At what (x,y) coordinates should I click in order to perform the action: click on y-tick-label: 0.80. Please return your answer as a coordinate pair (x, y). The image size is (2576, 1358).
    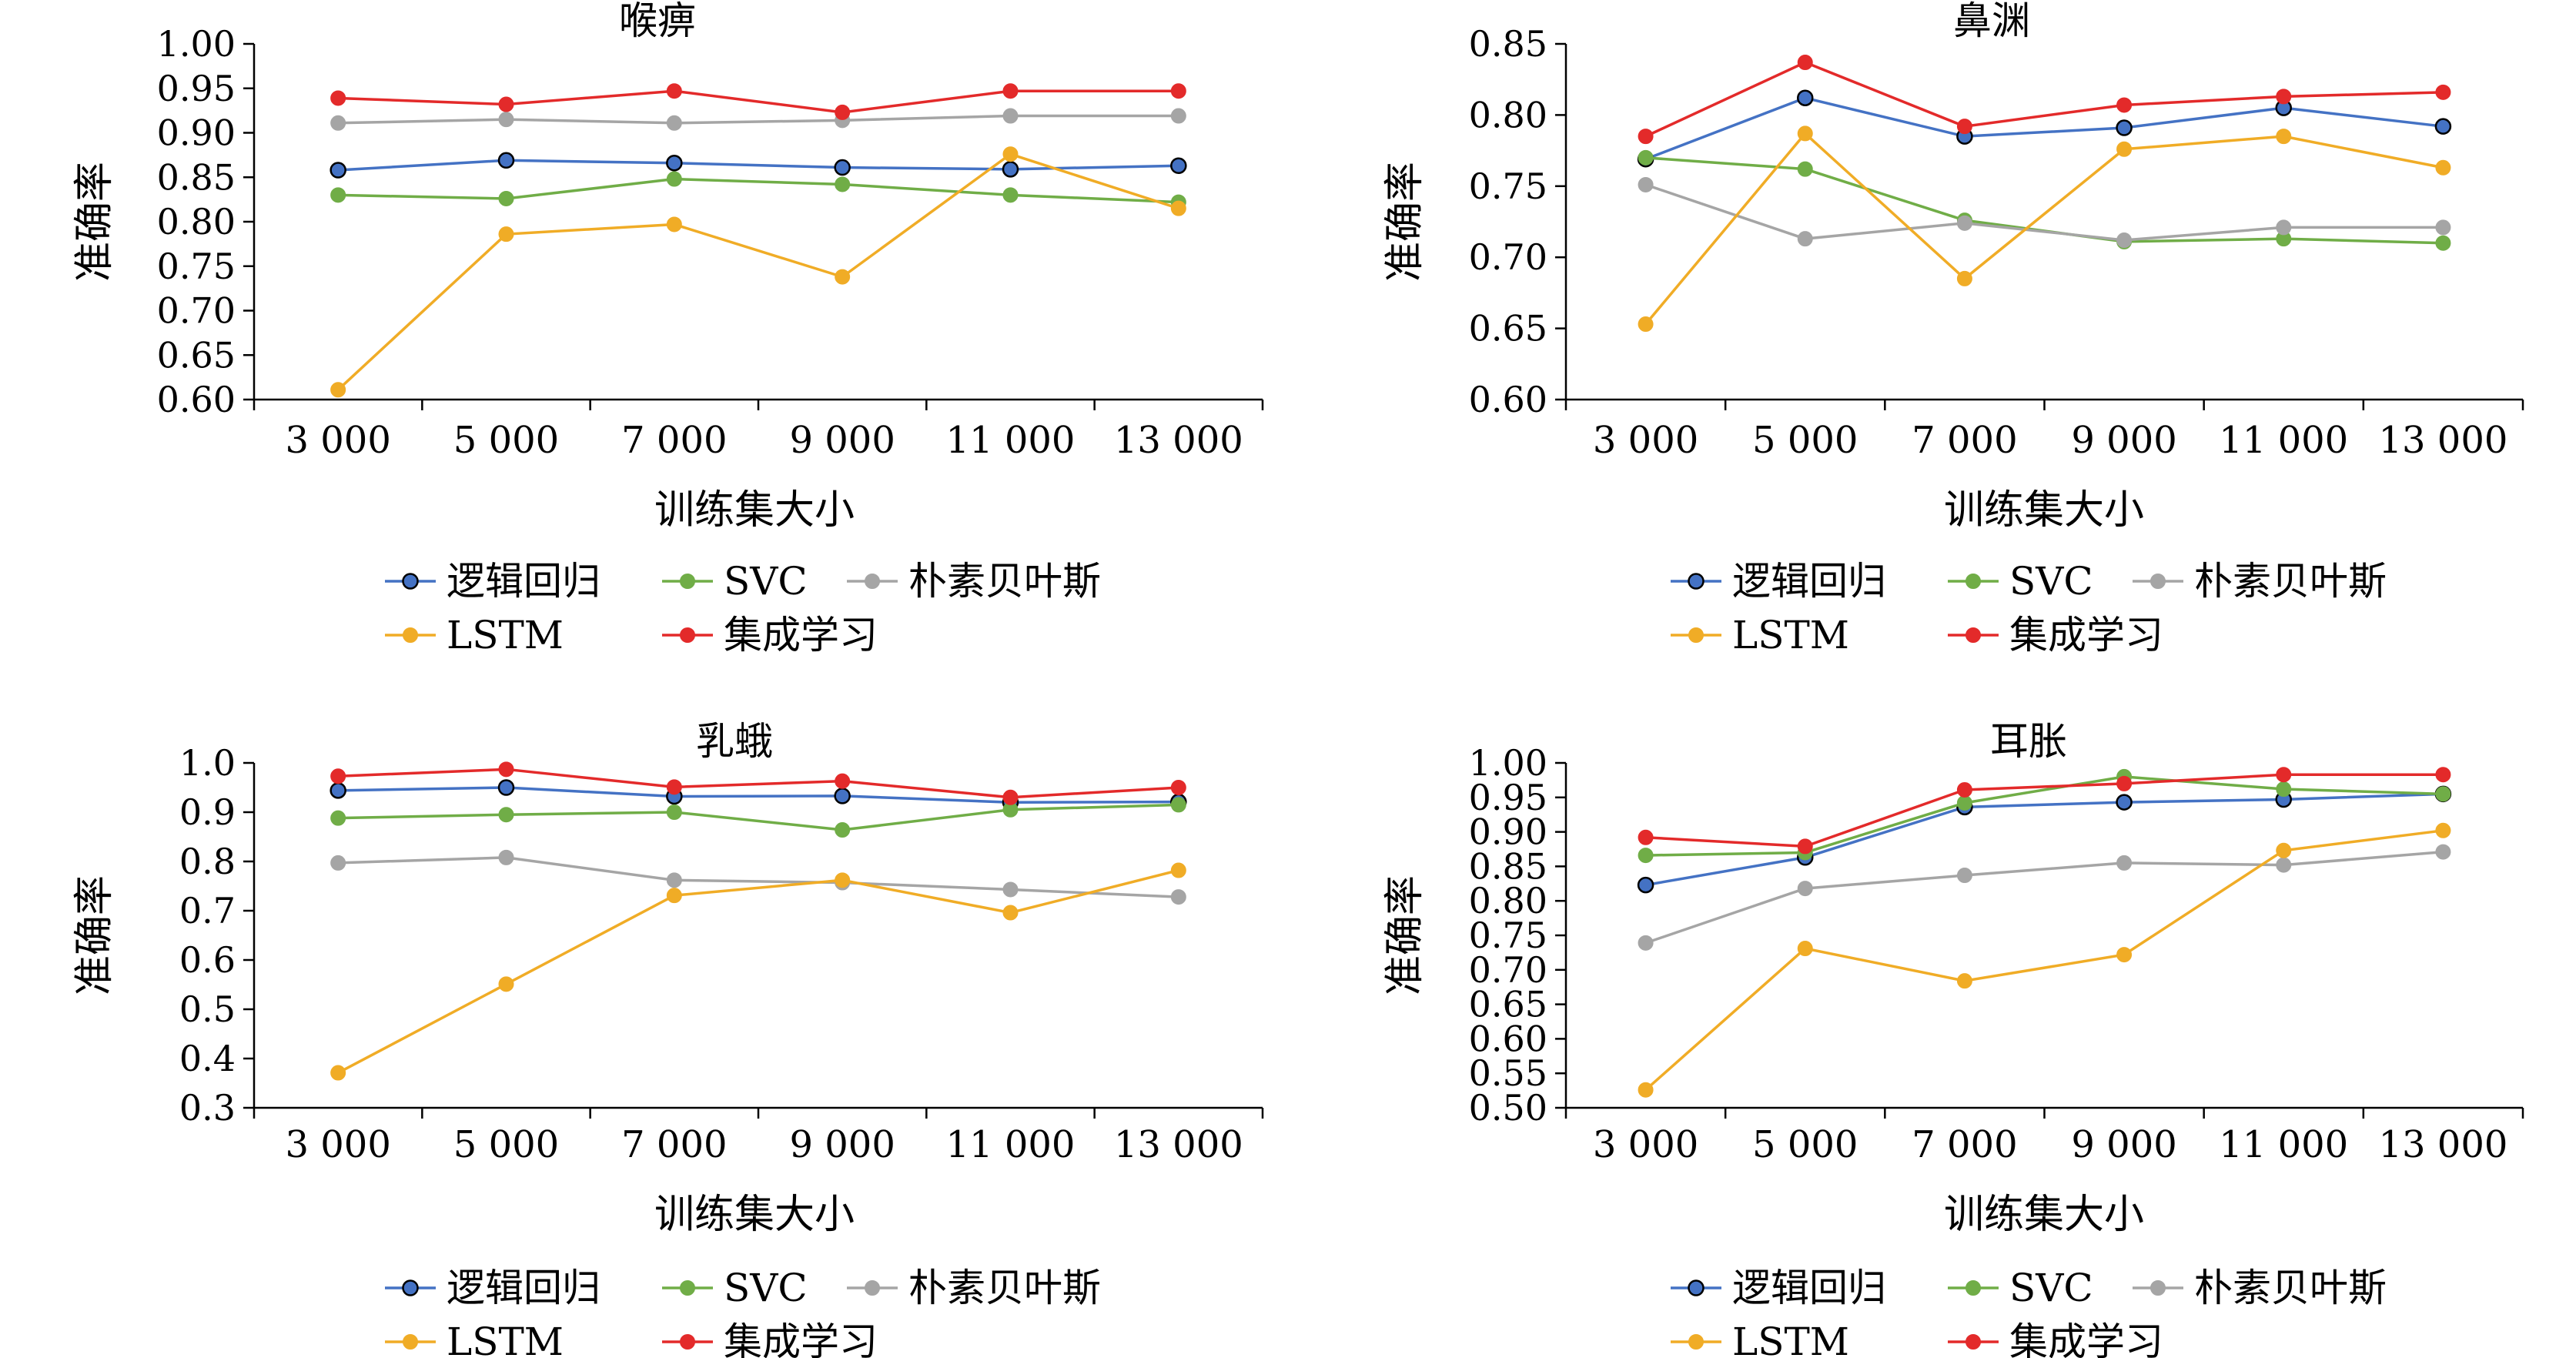
    Looking at the image, I should click on (1508, 114).